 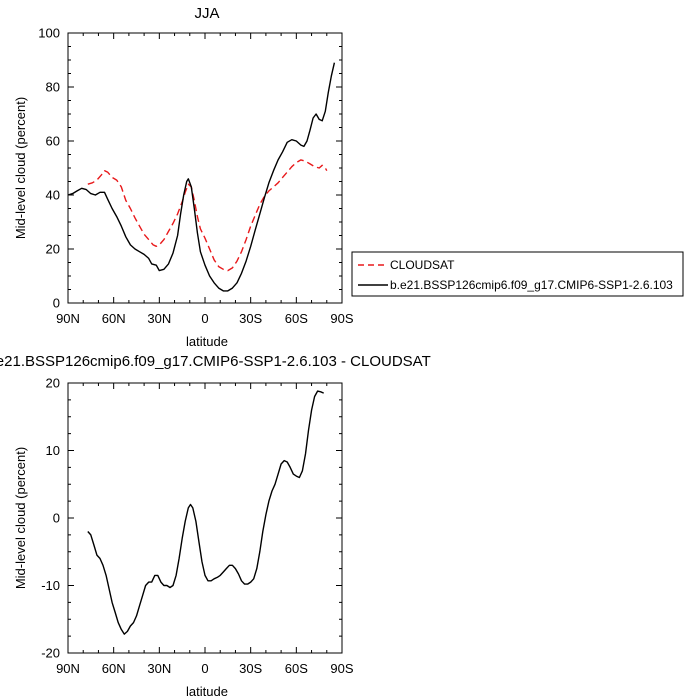 What do you see at coordinates (20, 518) in the screenshot?
I see `bottom-y-axis-label: Mid-level cloud (percent)` at bounding box center [20, 518].